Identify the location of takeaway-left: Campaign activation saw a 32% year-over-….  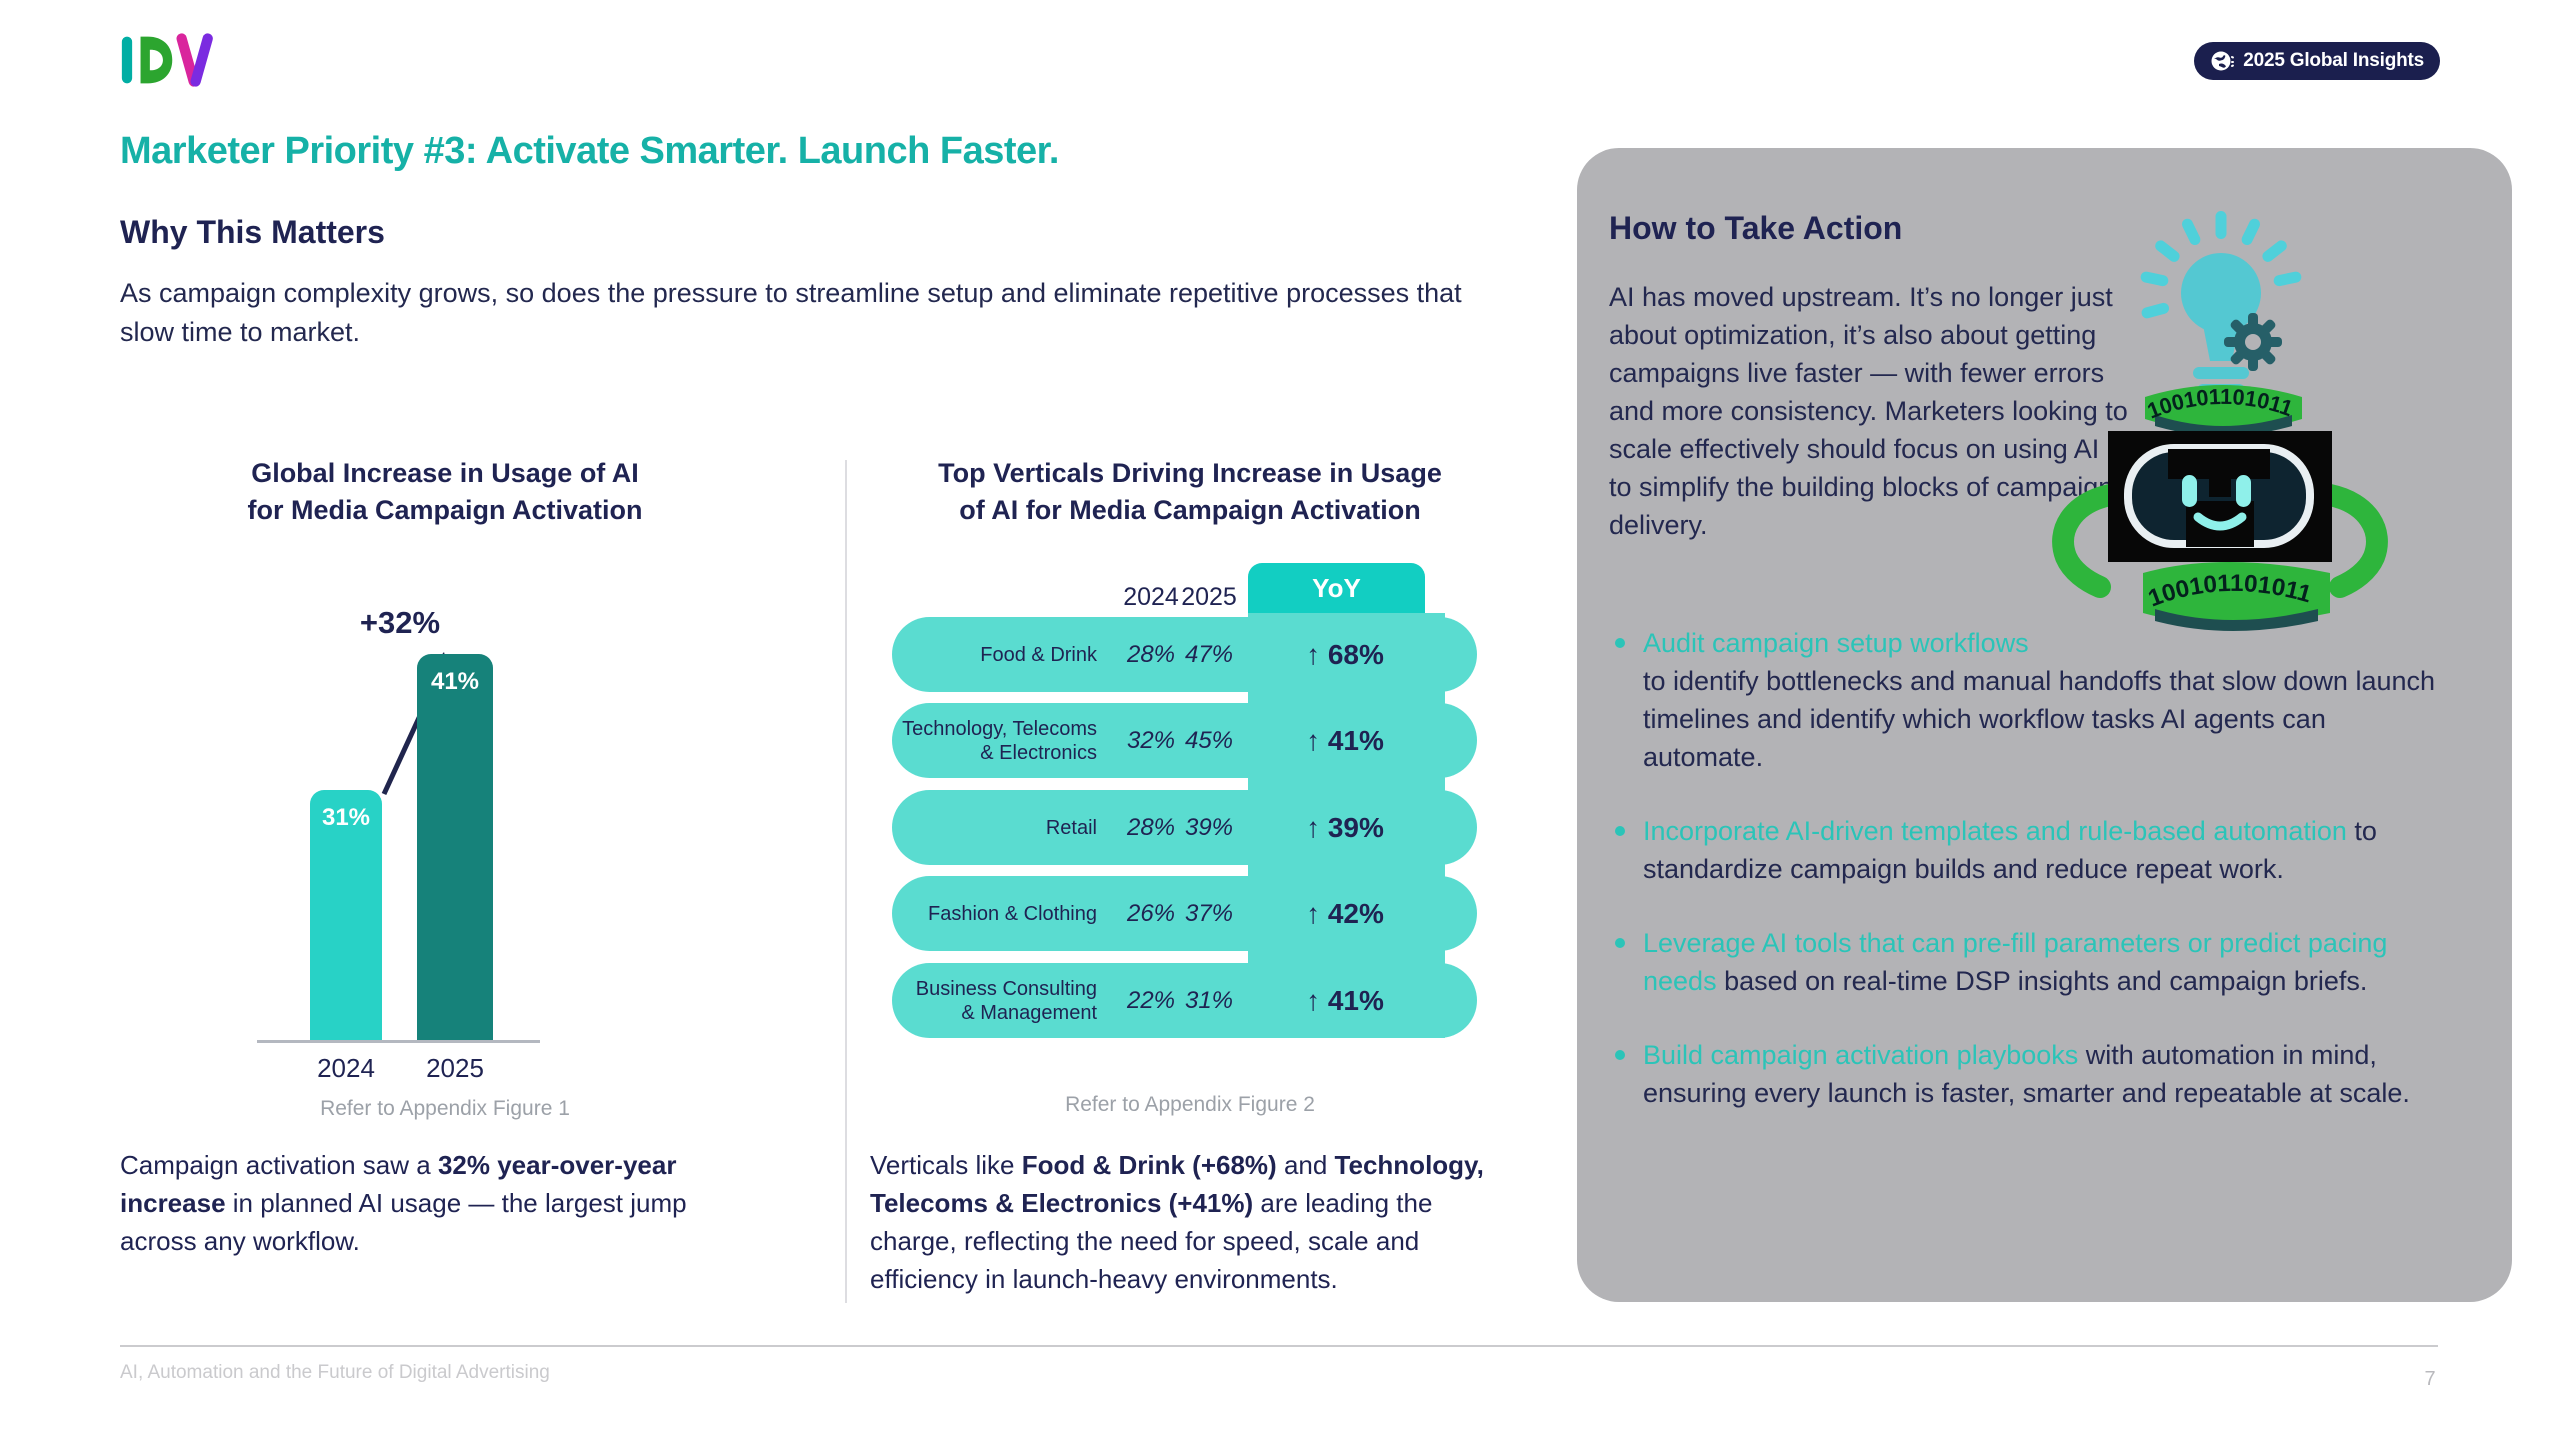
(420, 1203).